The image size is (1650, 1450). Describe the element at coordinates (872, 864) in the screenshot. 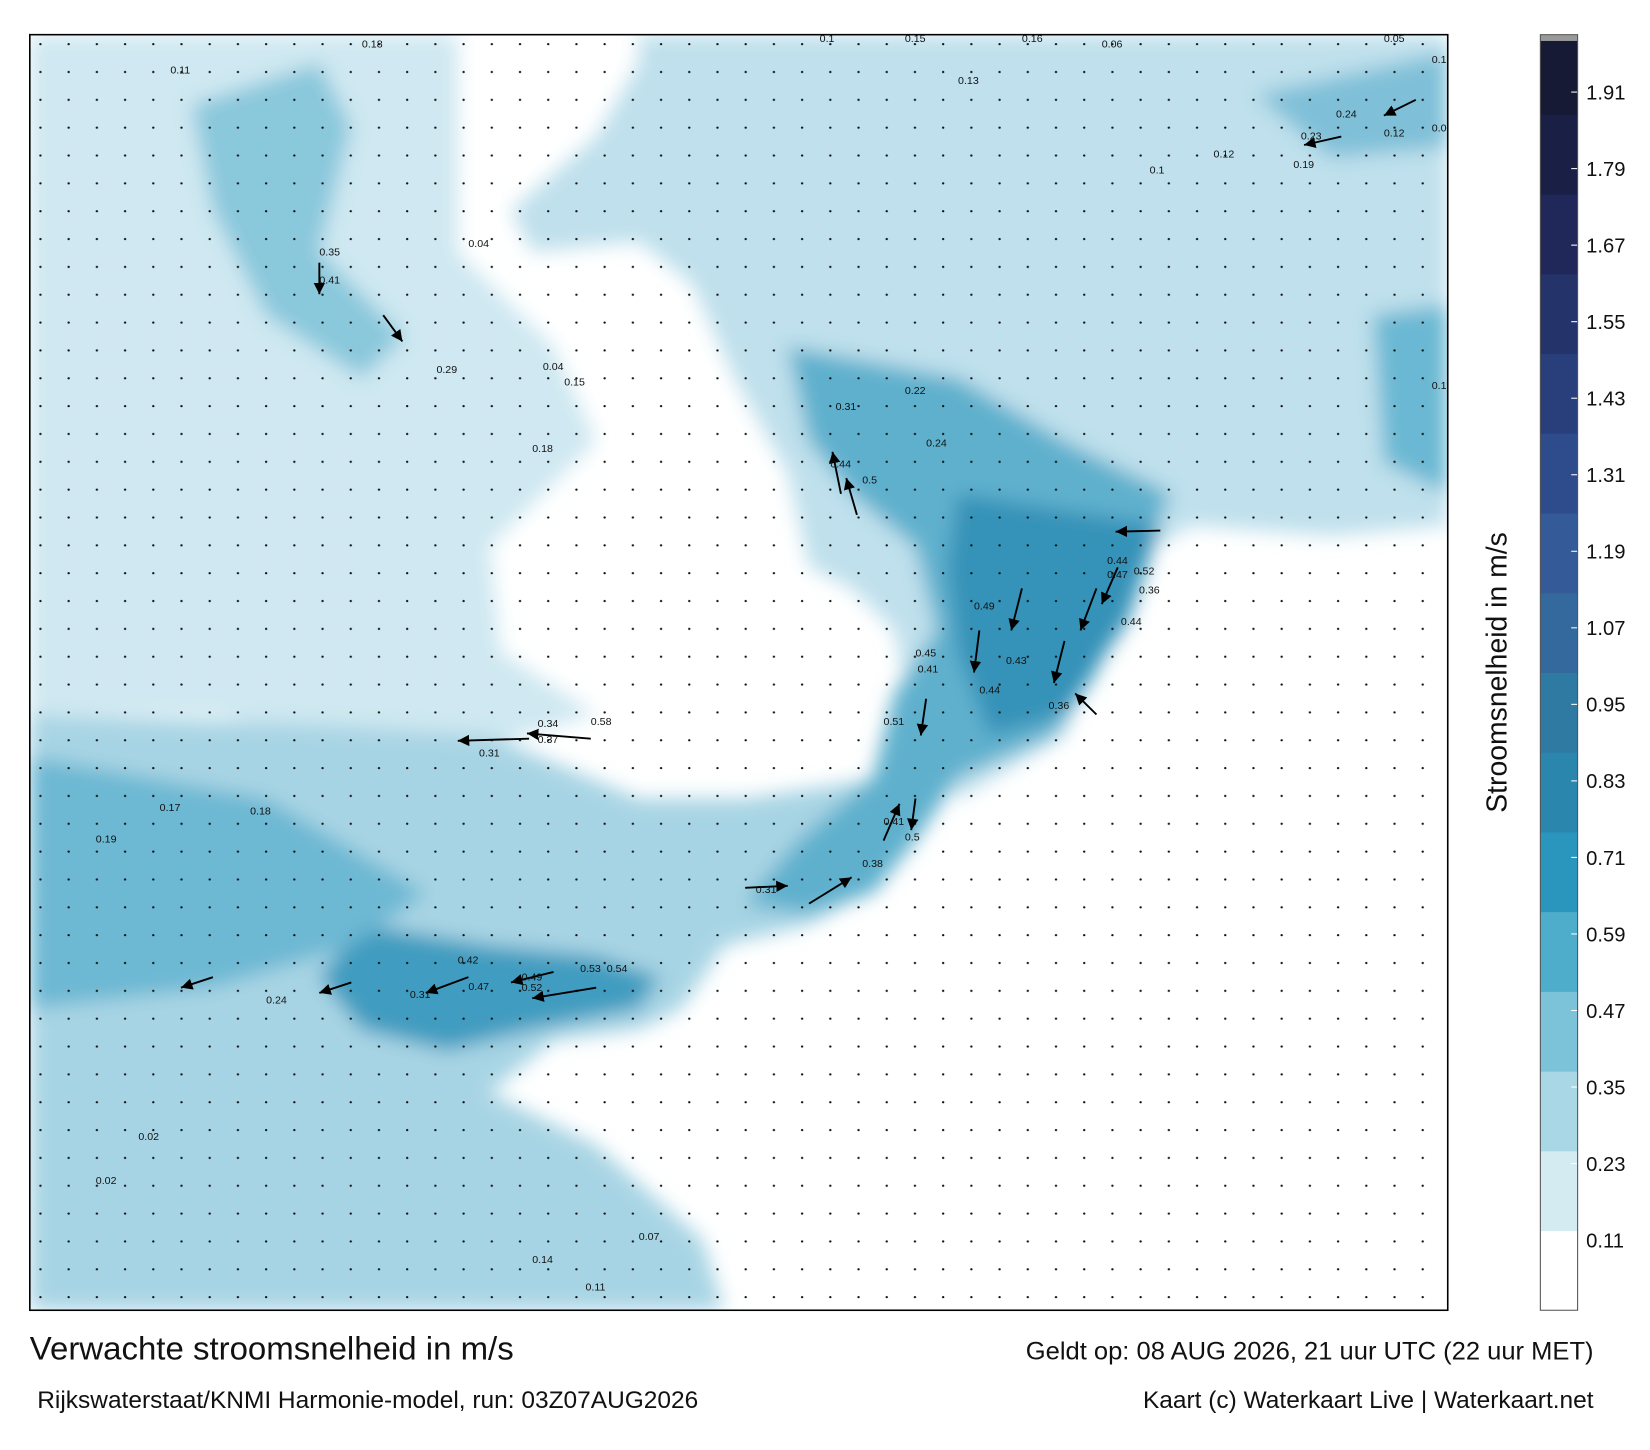

I see `speed-label: 0.38` at that location.